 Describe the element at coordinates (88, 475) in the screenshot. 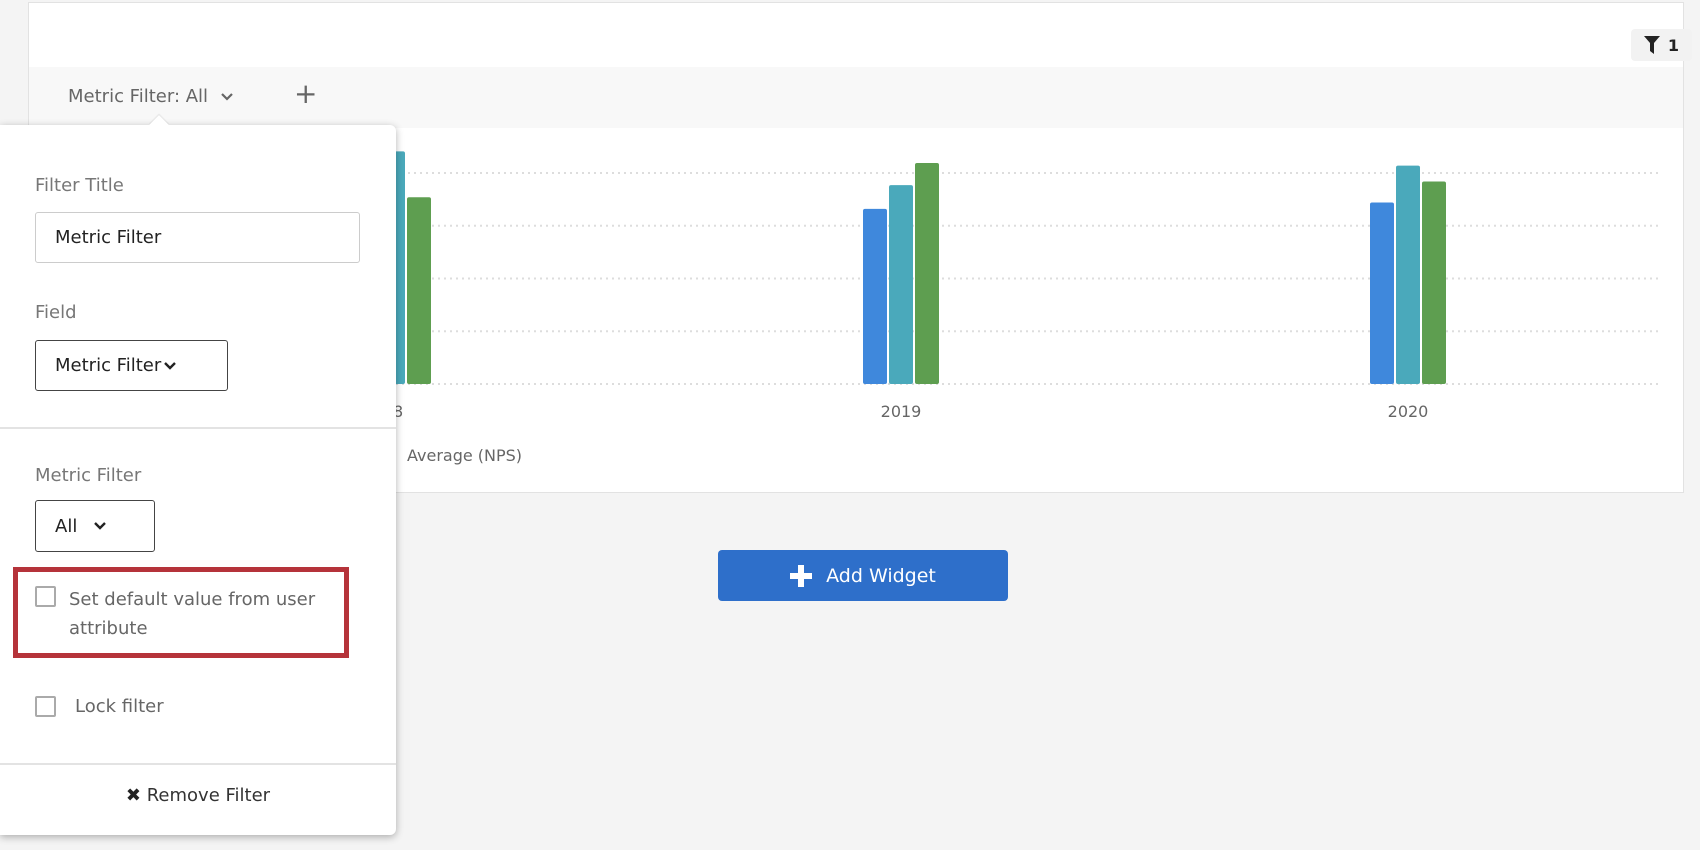

I see `metric-filter-label: Metric Filter` at that location.